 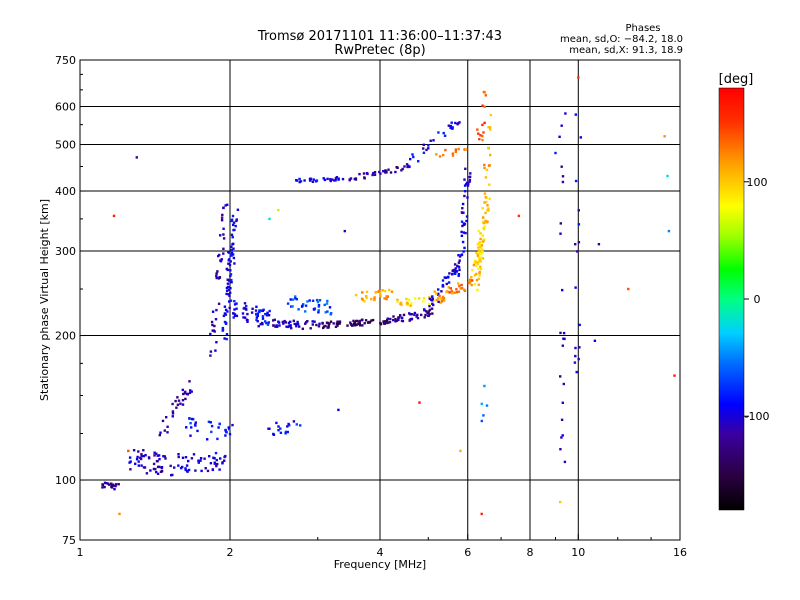 I want to click on x-tick-label: 16, so click(x=680, y=552).